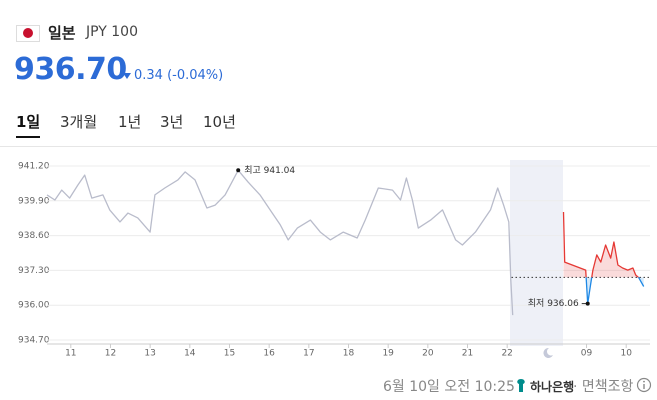  What do you see at coordinates (644, 385) in the screenshot?
I see `info-icon` at bounding box center [644, 385].